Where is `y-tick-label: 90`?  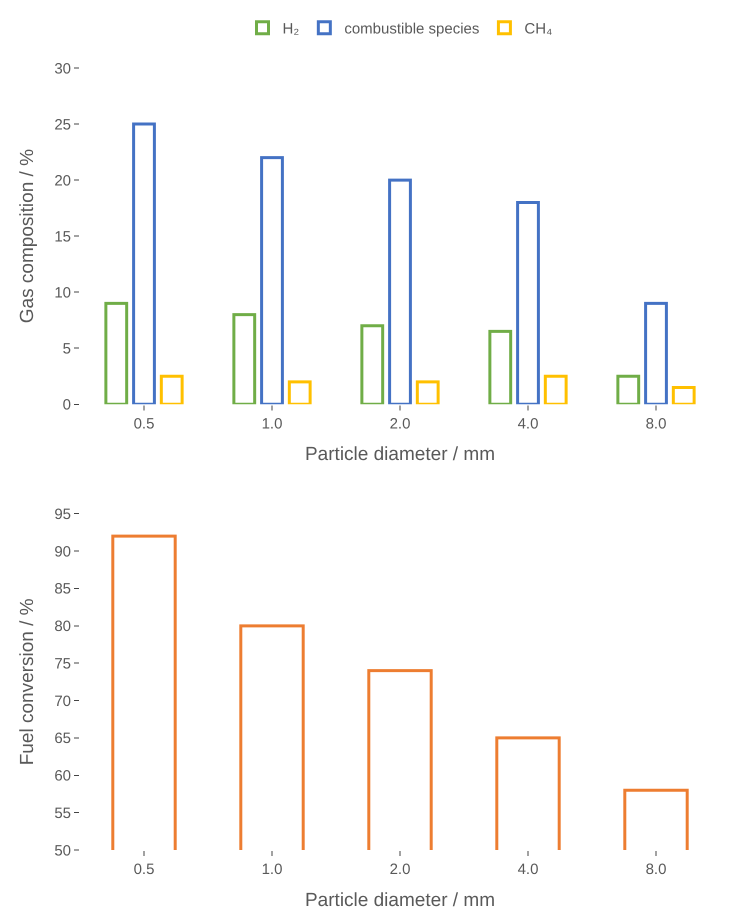 y-tick-label: 90 is located at coordinates (62, 551).